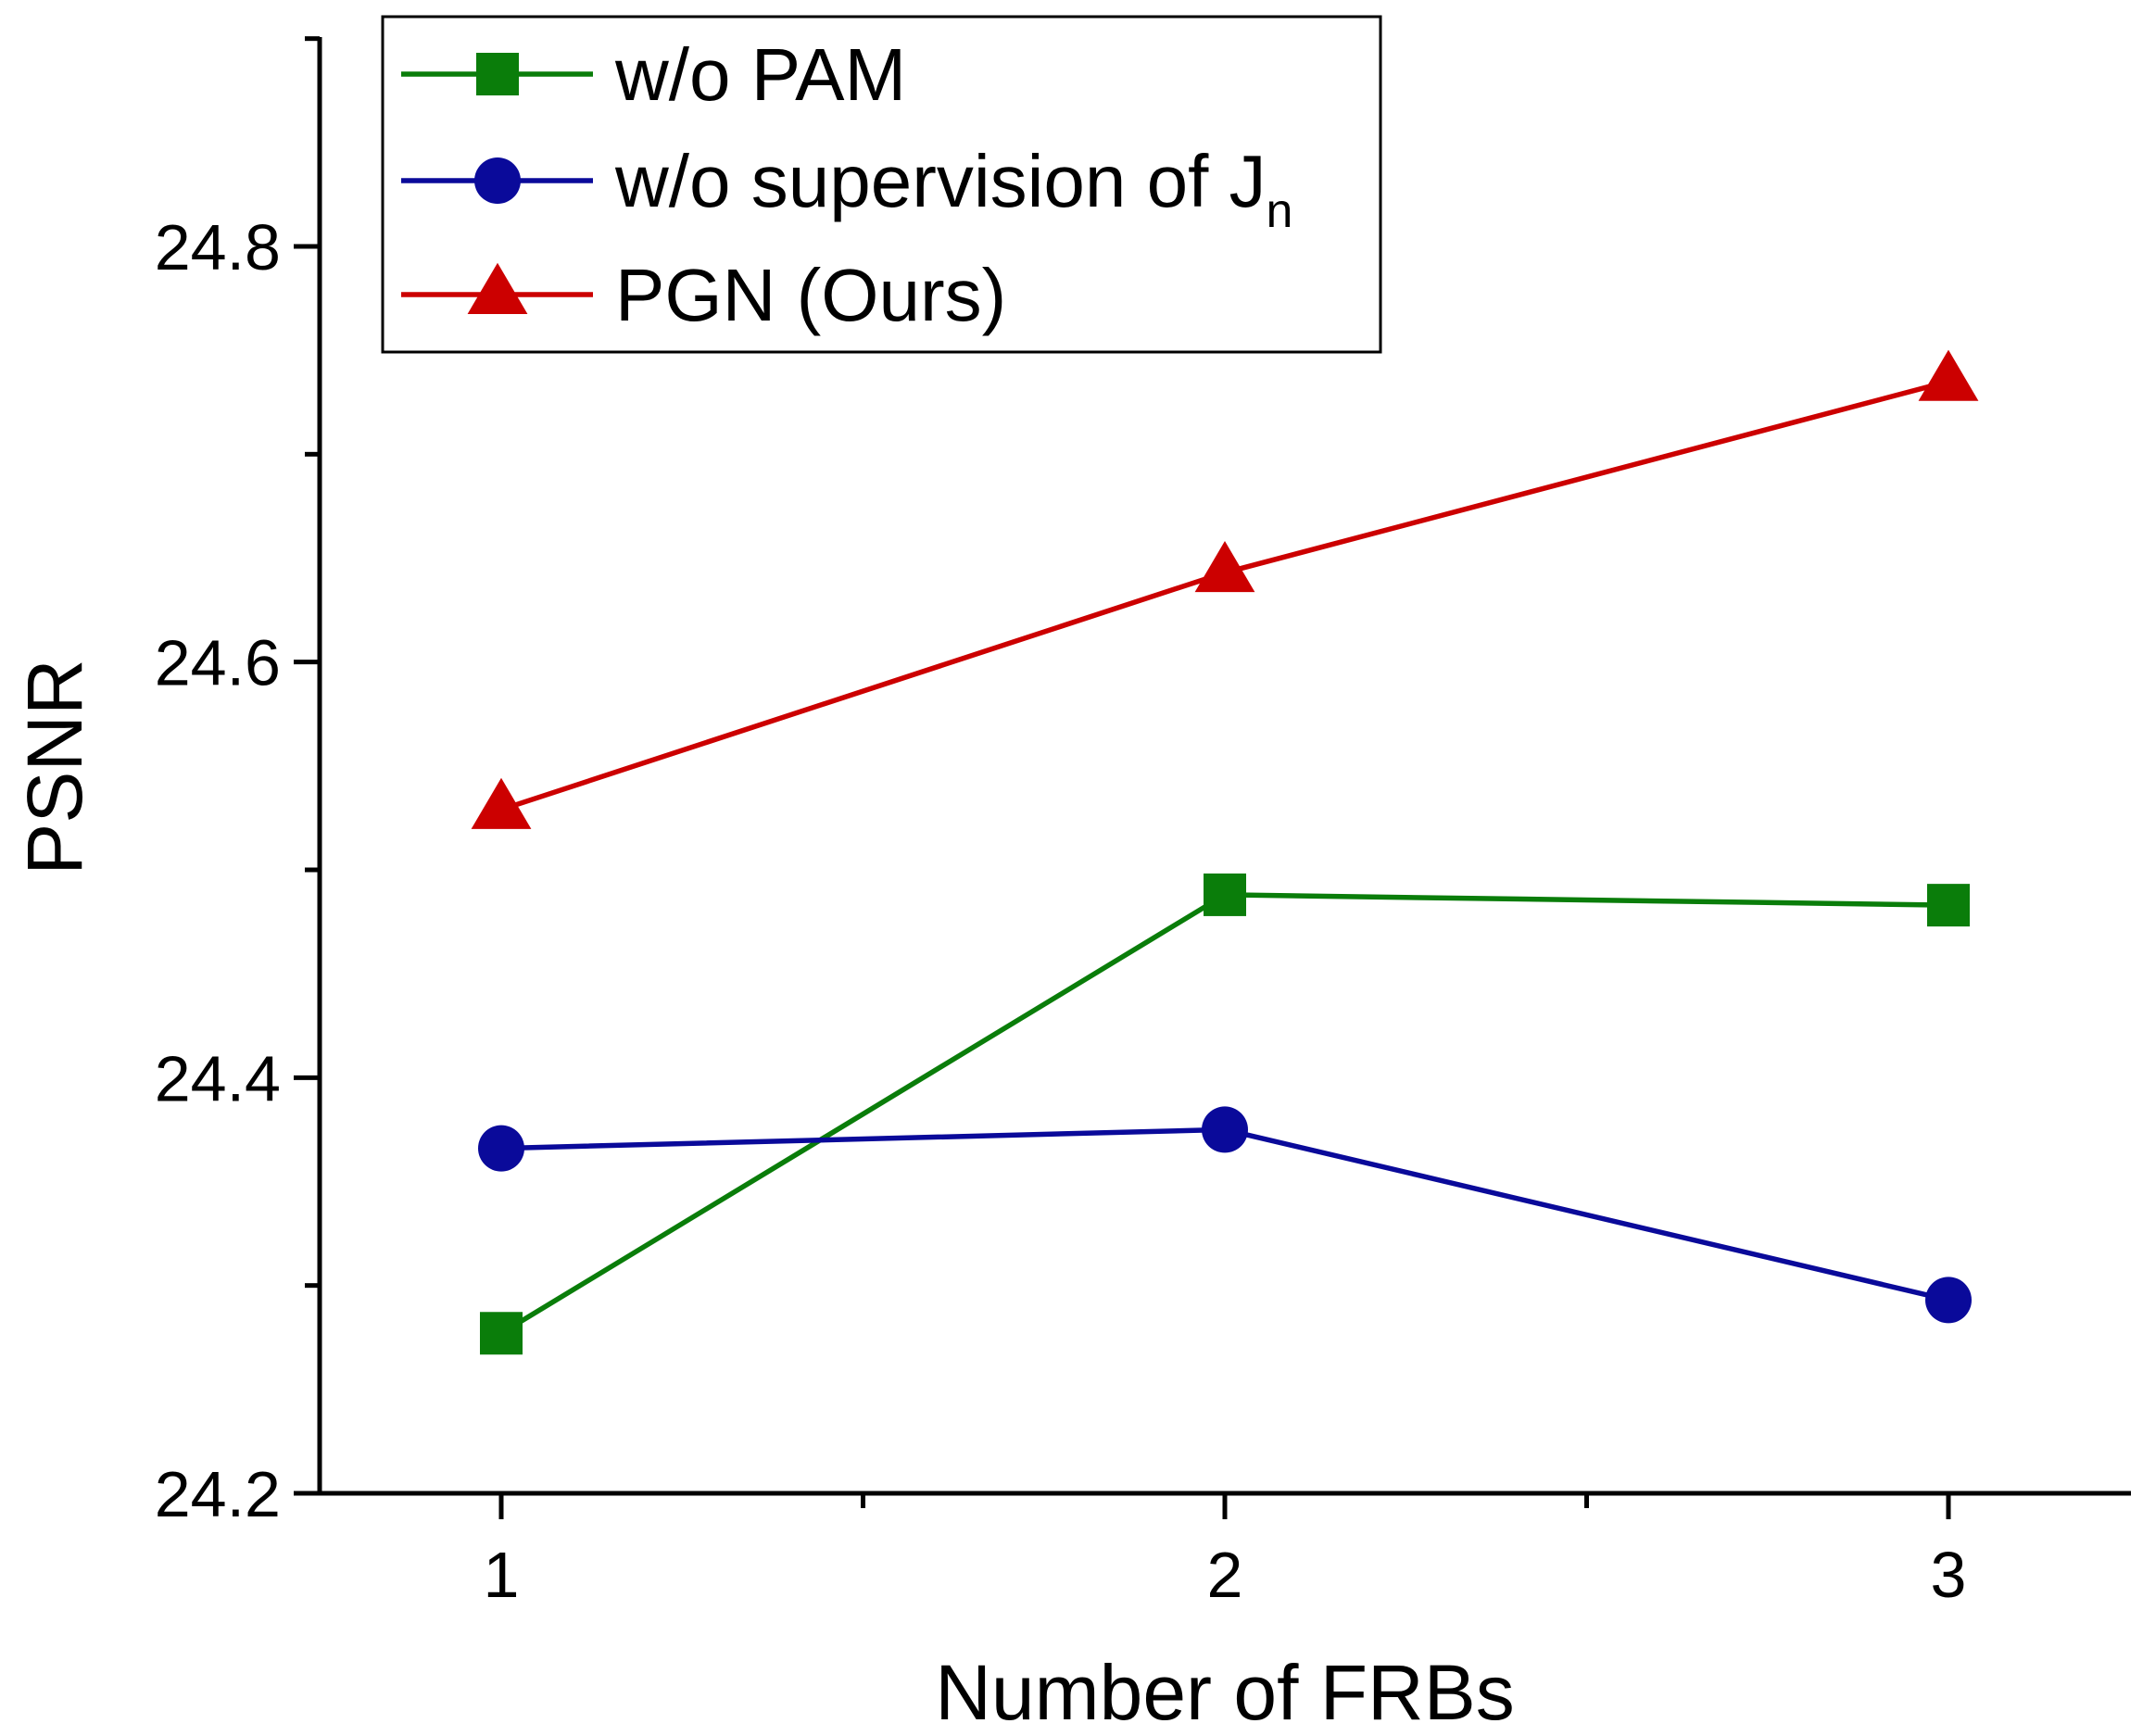 This screenshot has width=2143, height=1736. I want to click on legend-label-subscript: n, so click(1280, 211).